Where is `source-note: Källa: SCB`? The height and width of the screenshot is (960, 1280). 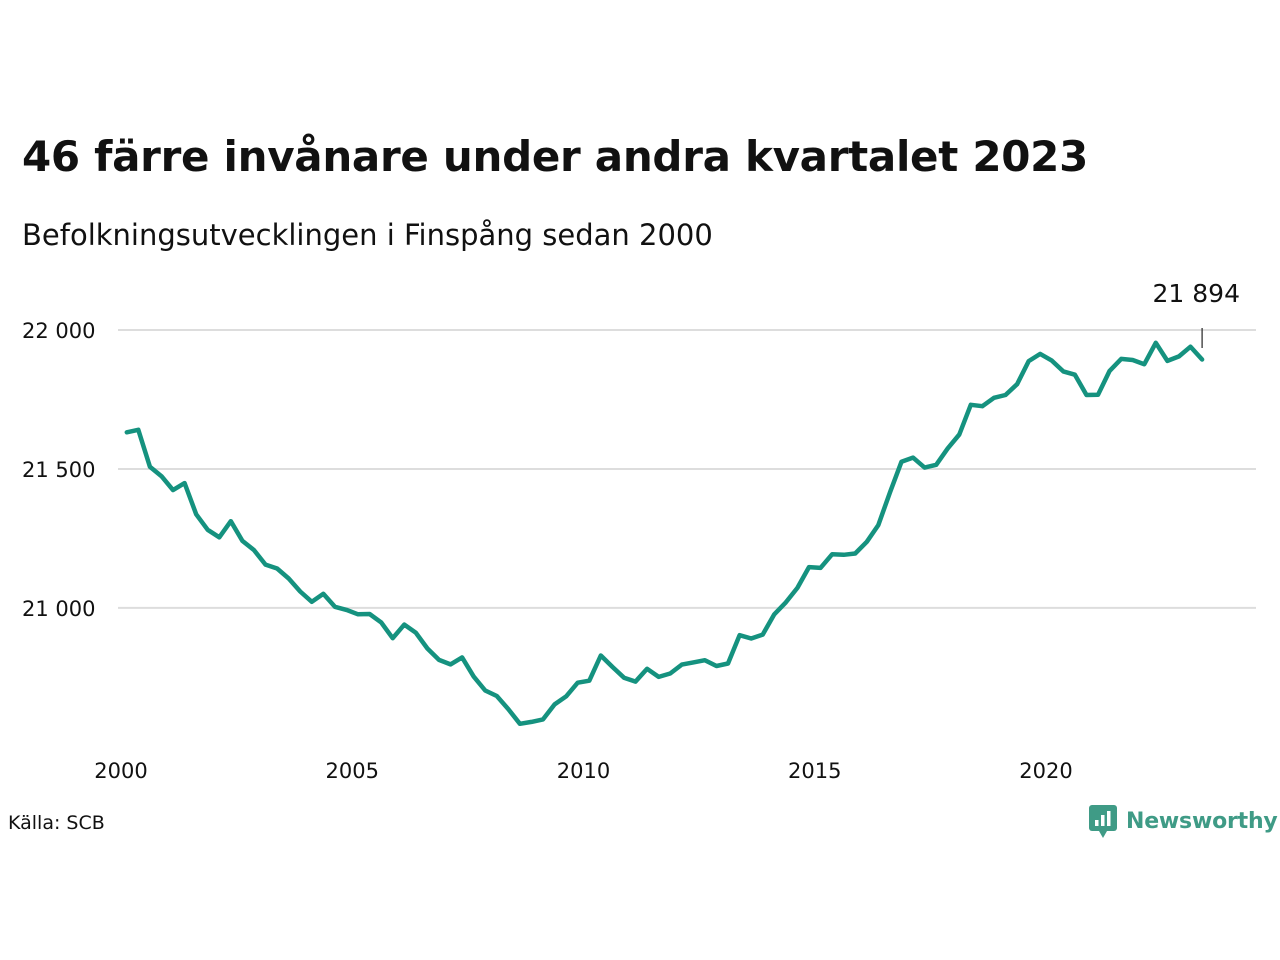
source-note: Källa: SCB is located at coordinates (56, 823).